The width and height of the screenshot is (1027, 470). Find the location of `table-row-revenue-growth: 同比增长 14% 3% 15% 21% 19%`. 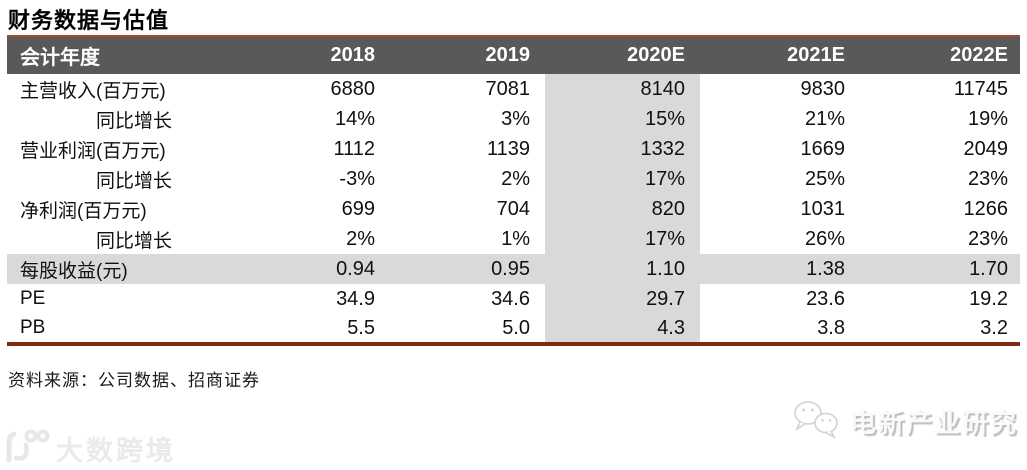

table-row-revenue-growth: 同比增长 14% 3% 15% 21% 19% is located at coordinates (513, 119).